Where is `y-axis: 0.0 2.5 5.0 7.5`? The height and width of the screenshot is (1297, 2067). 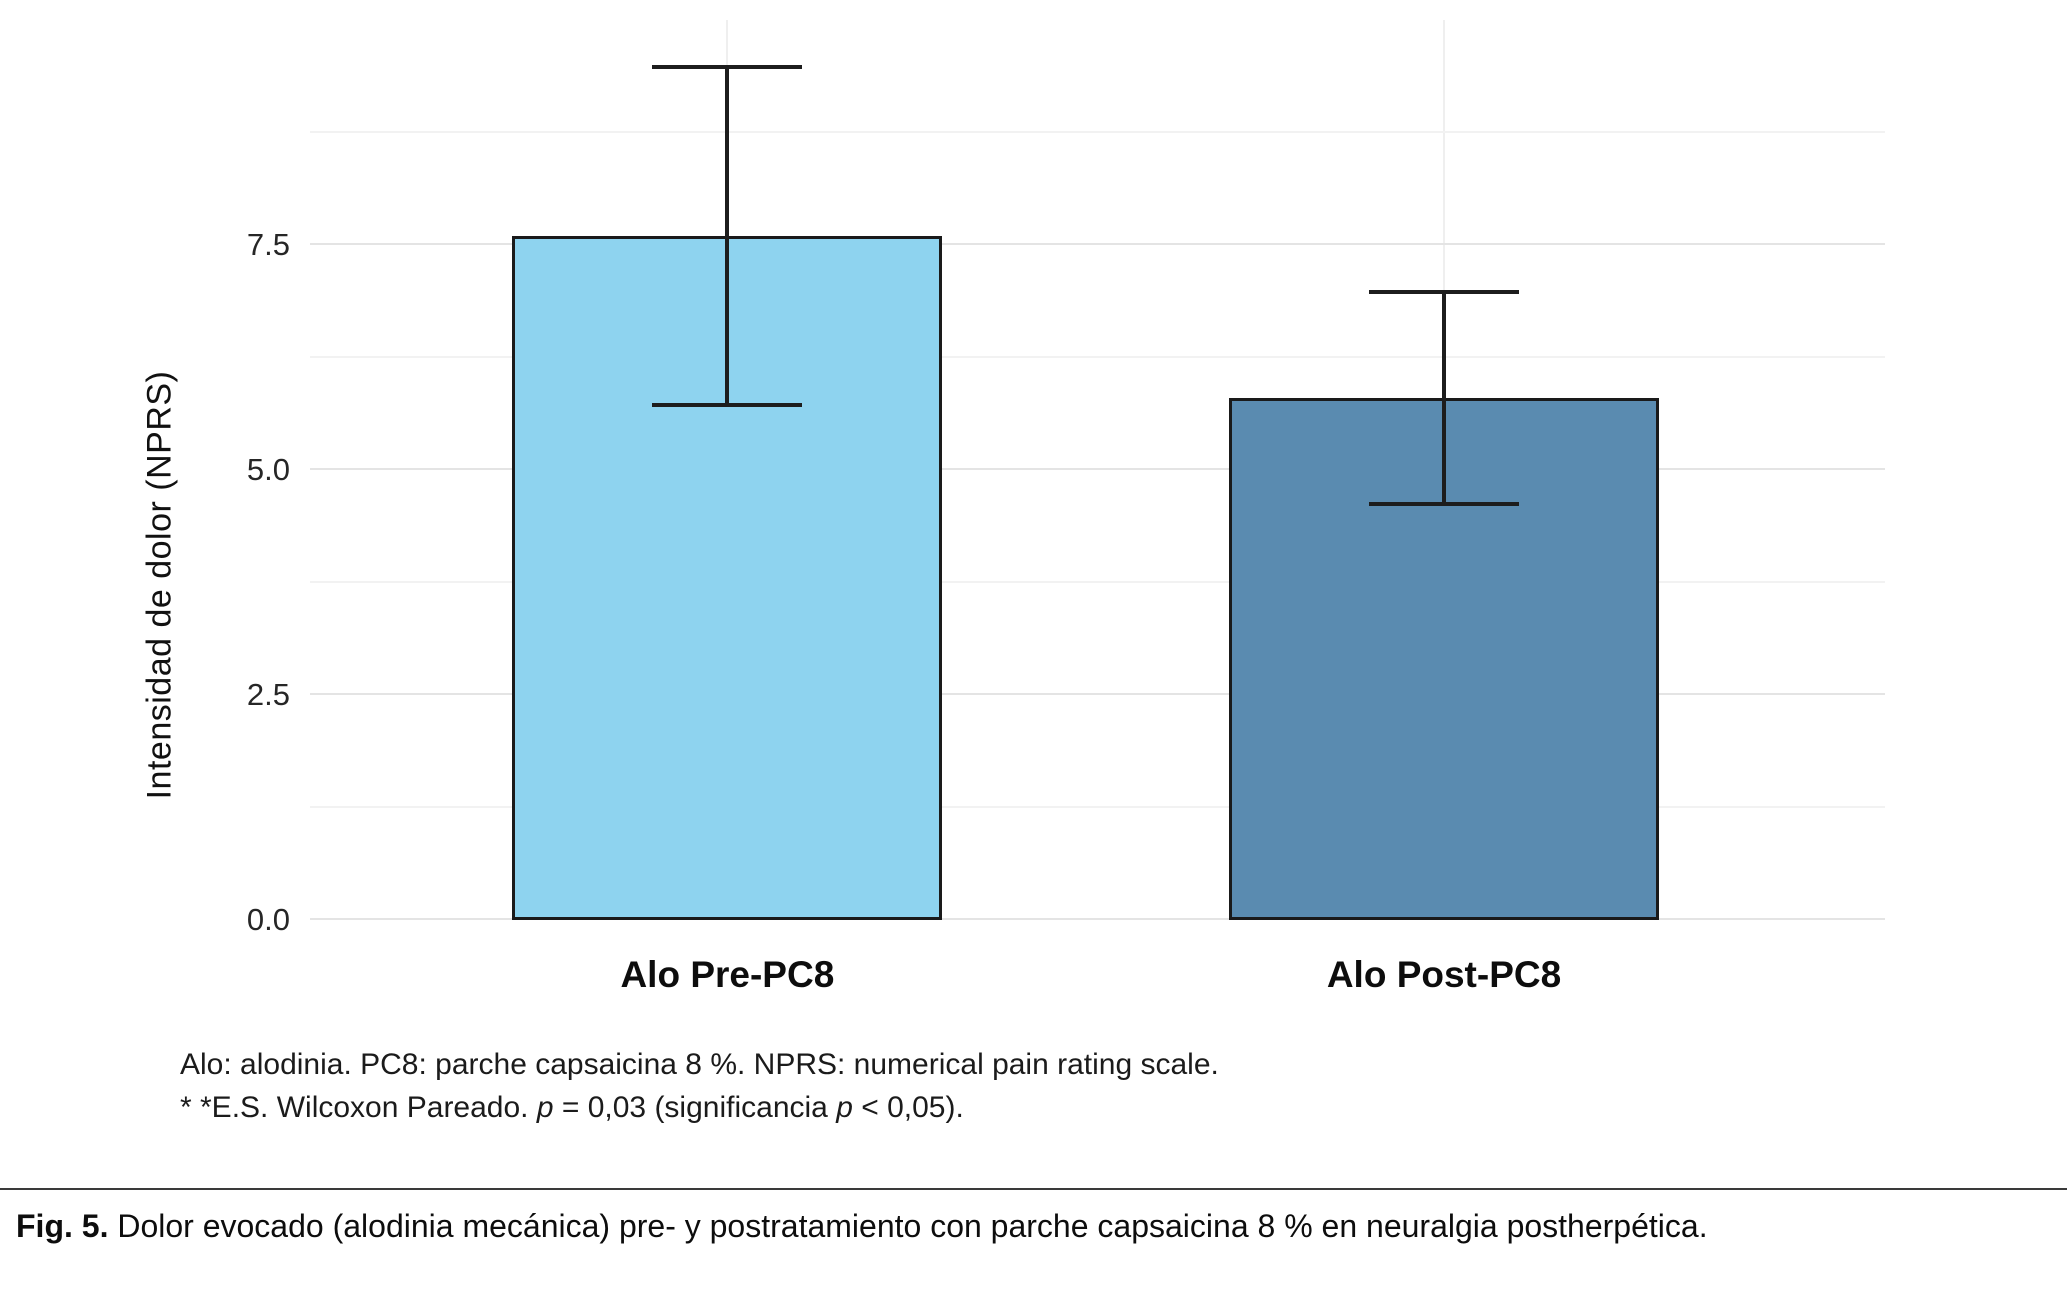 y-axis: 0.0 2.5 5.0 7.5 is located at coordinates (235, 478).